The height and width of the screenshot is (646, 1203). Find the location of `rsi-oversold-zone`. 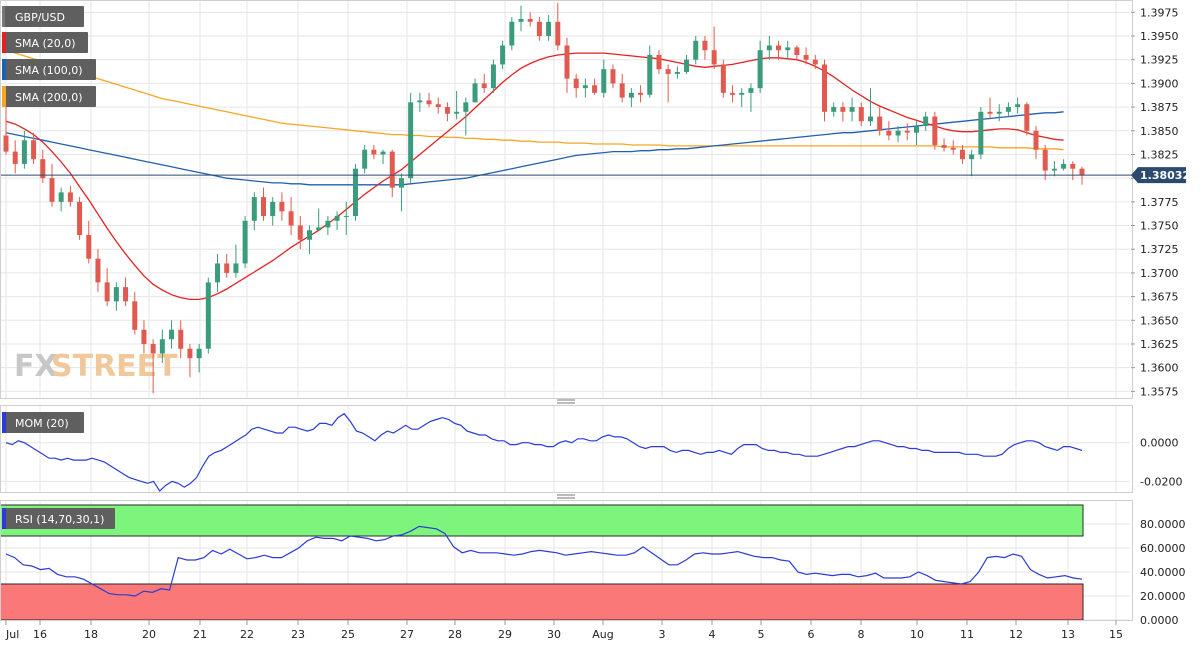

rsi-oversold-zone is located at coordinates (542, 602).